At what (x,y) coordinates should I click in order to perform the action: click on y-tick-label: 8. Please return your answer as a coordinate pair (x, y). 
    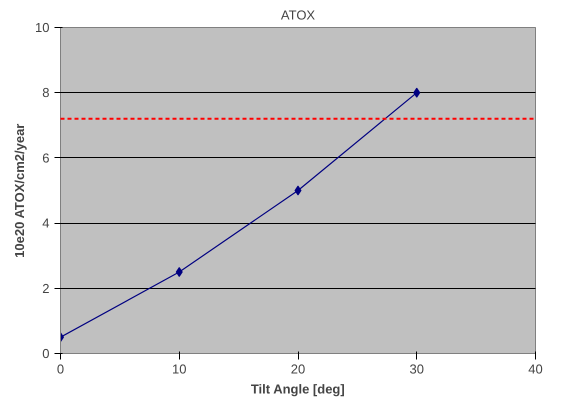
    Looking at the image, I should click on (46, 92).